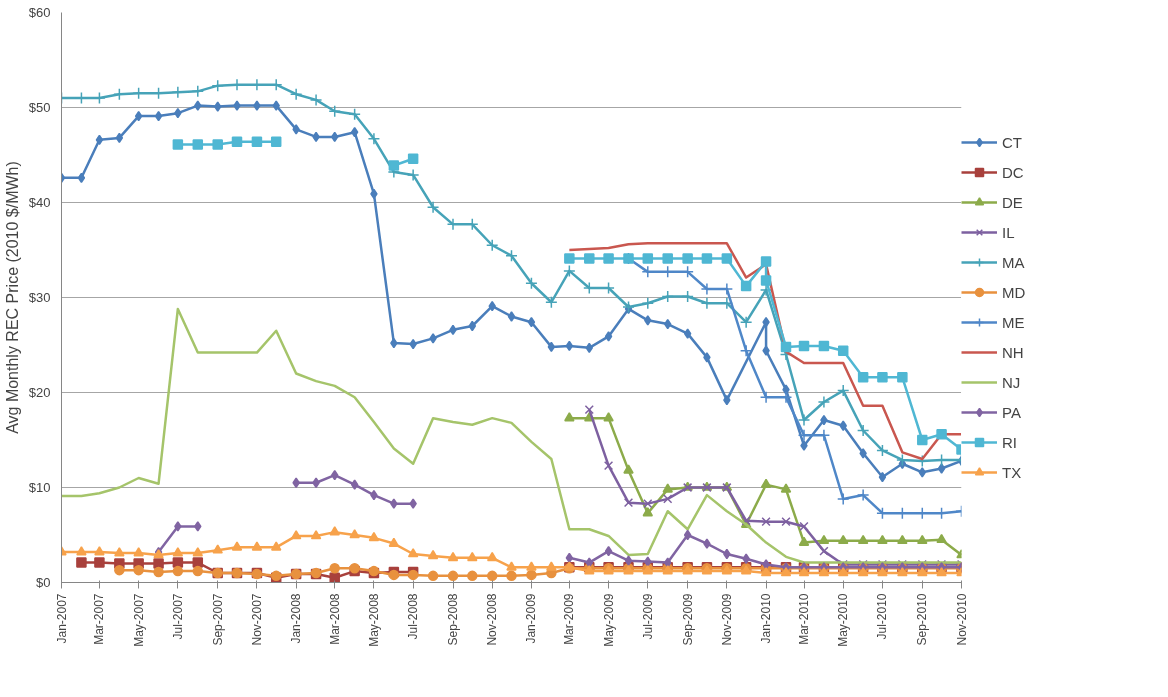 The height and width of the screenshot is (697, 1168). I want to click on x-tick-label: Mar-2007, so click(99, 619).